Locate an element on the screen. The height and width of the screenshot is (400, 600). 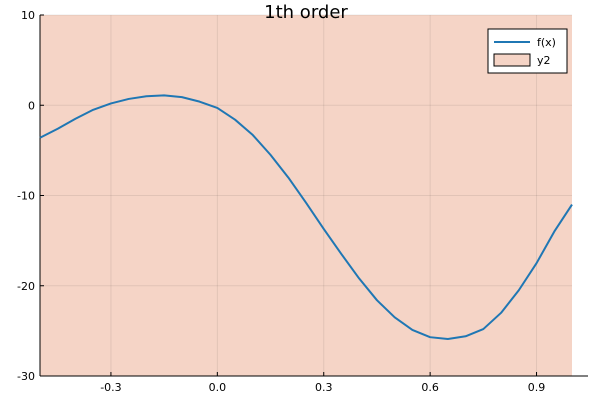
y-tick-label: -30 is located at coordinates (26, 376).